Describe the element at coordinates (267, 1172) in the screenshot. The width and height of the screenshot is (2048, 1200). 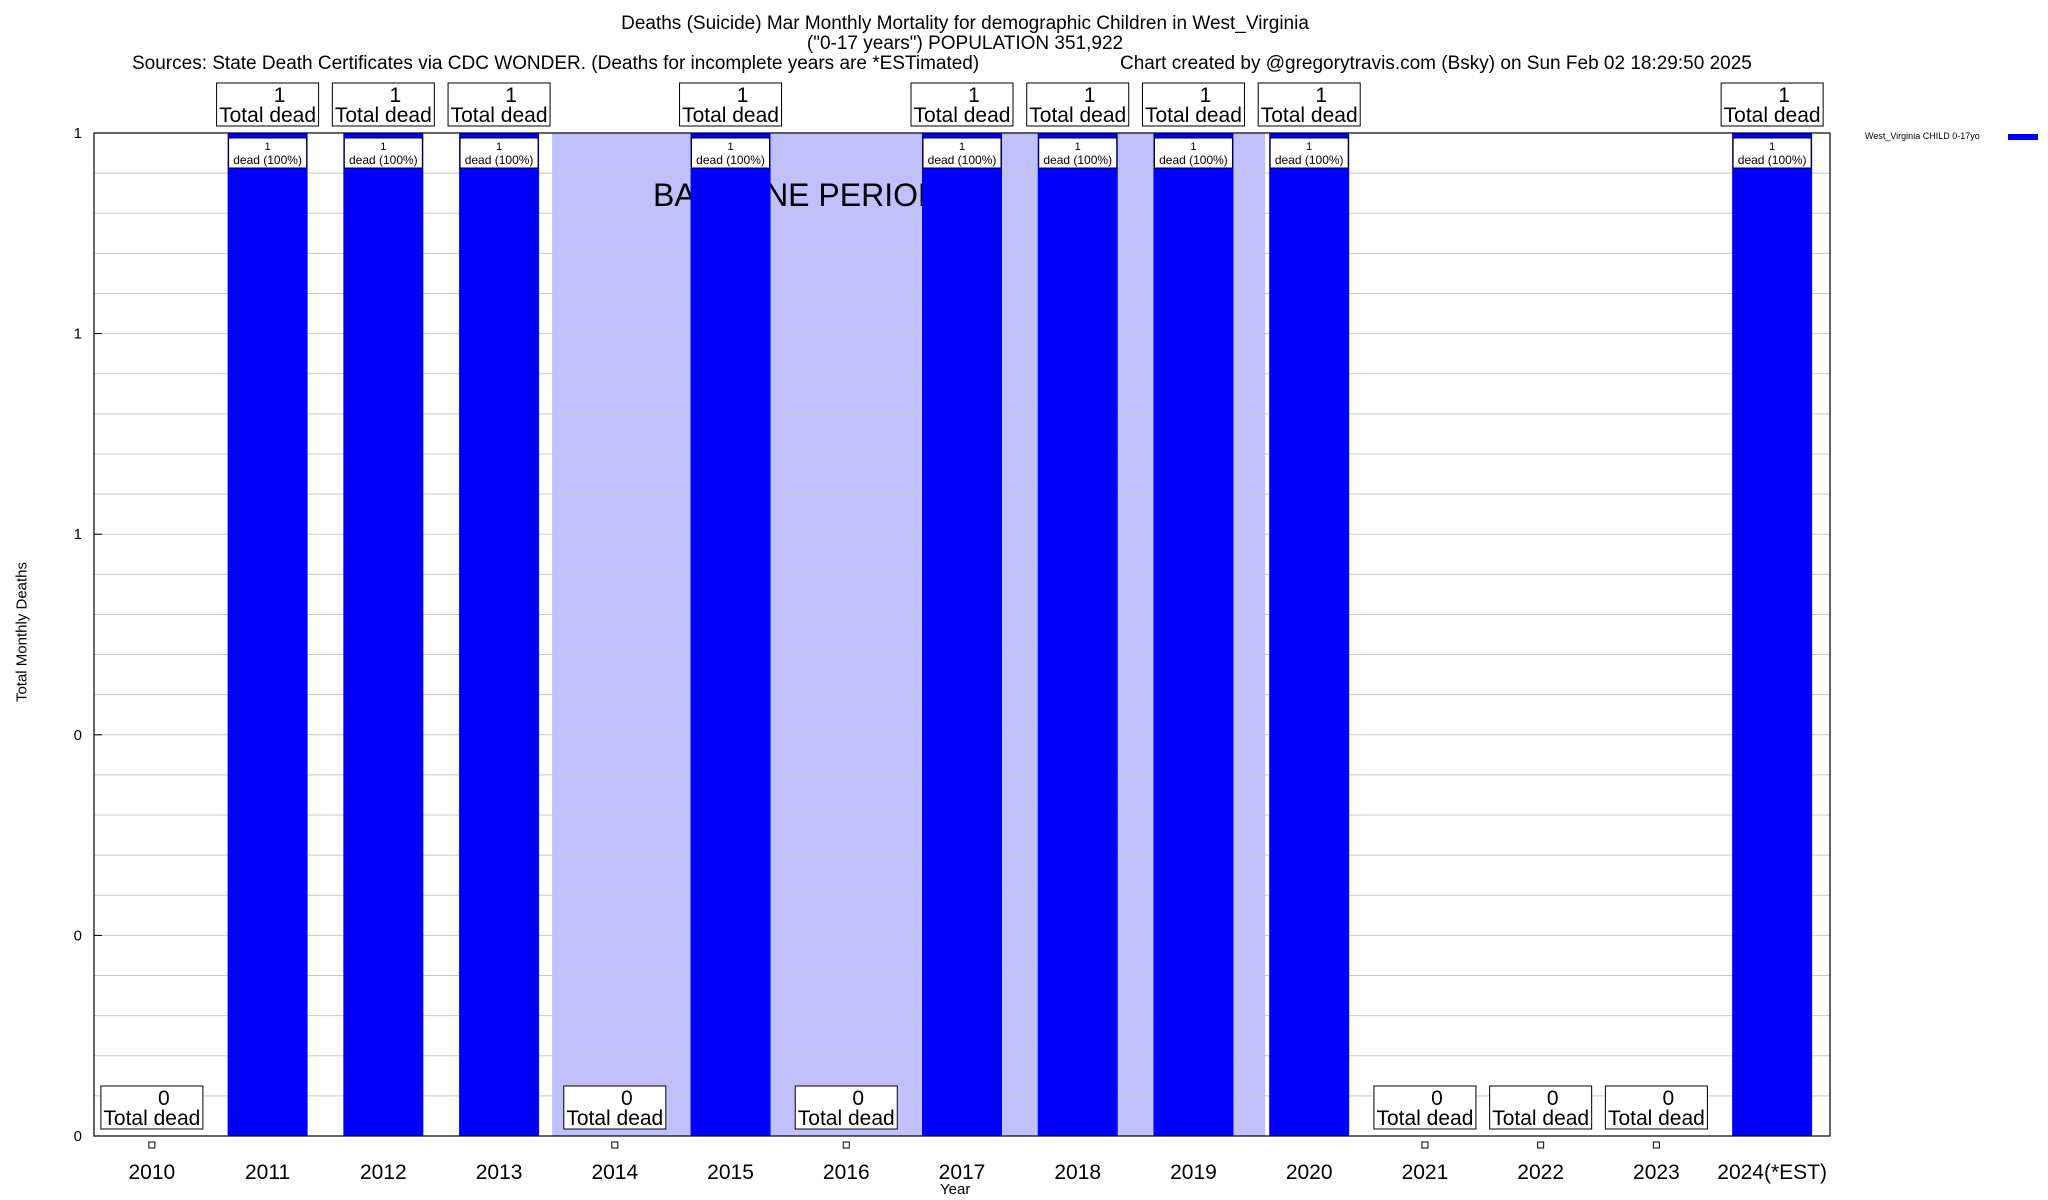
I see `x-tick-label: 2011` at that location.